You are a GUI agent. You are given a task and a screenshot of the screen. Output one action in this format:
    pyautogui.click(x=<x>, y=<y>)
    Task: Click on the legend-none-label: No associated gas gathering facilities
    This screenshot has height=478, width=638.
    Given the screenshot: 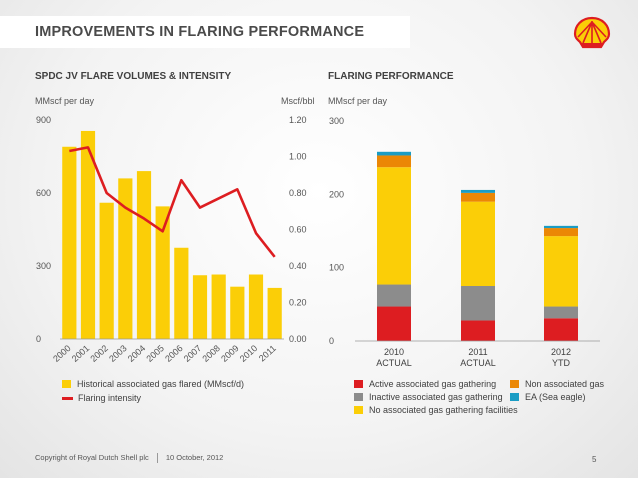 What is the action you would take?
    pyautogui.click(x=443, y=410)
    